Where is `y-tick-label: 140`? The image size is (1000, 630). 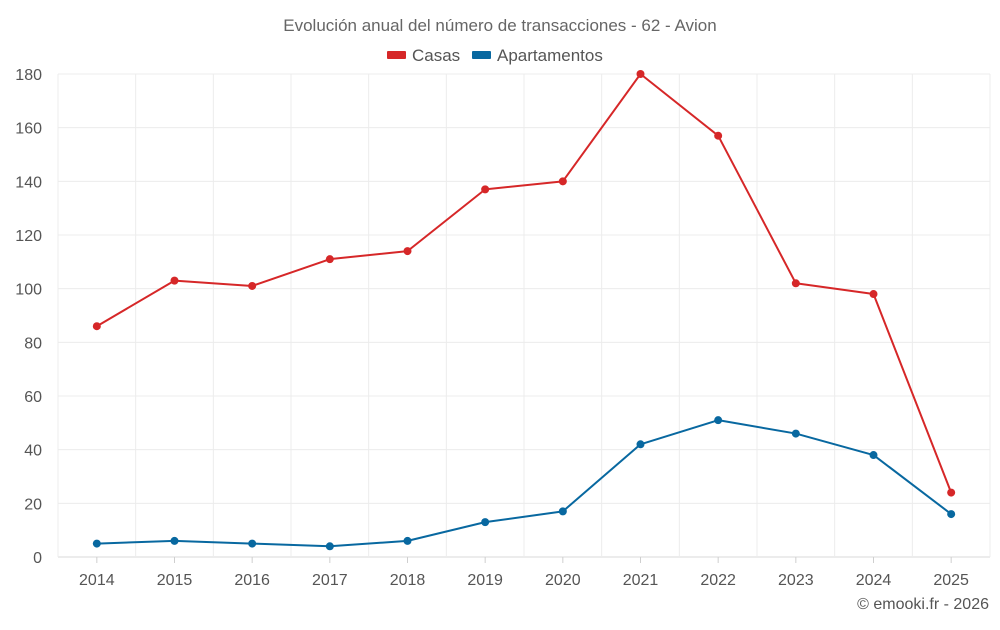
y-tick-label: 140 is located at coordinates (28, 182).